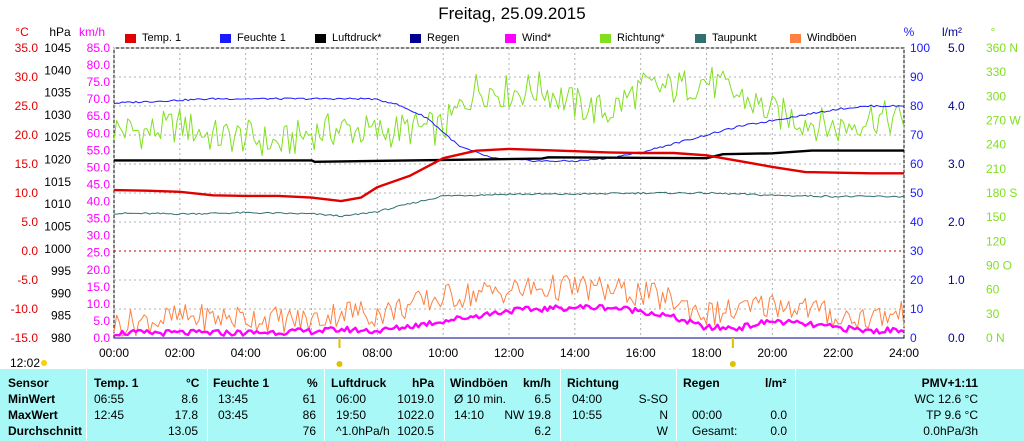 The height and width of the screenshot is (441, 1024). Describe the element at coordinates (357, 38) in the screenshot. I see `legend-label: Luftdruck*` at that location.